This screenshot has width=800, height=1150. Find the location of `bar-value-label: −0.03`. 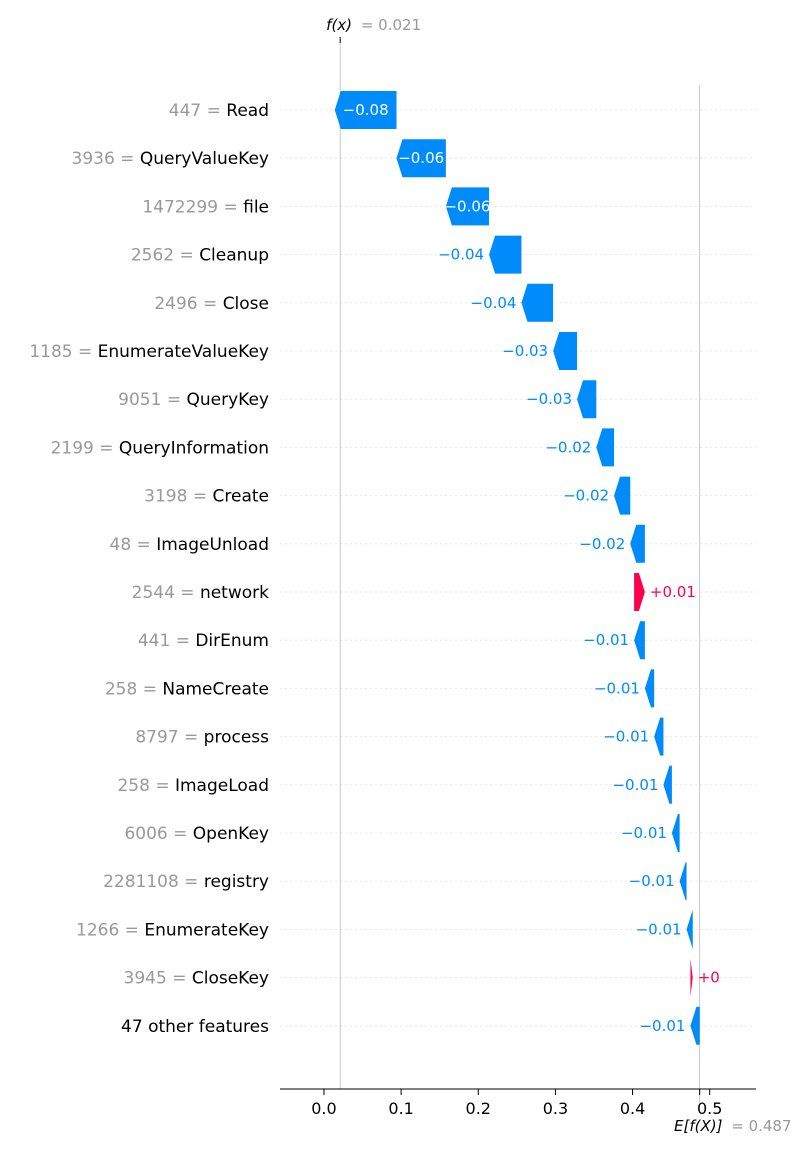

bar-value-label: −0.03 is located at coordinates (549, 399).